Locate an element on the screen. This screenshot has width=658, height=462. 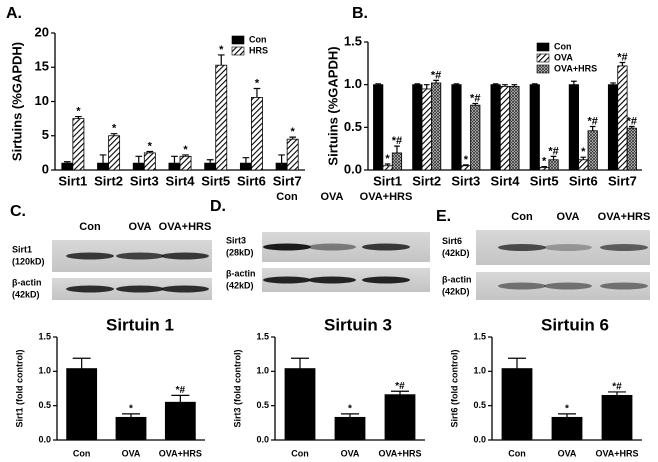
y-tick-label: 0 is located at coordinates (45, 168).